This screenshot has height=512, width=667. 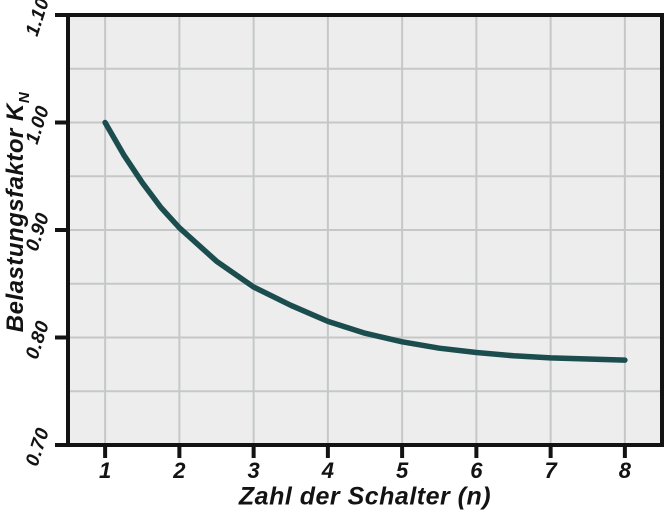 I want to click on x-tick-label: 8, so click(x=624, y=470).